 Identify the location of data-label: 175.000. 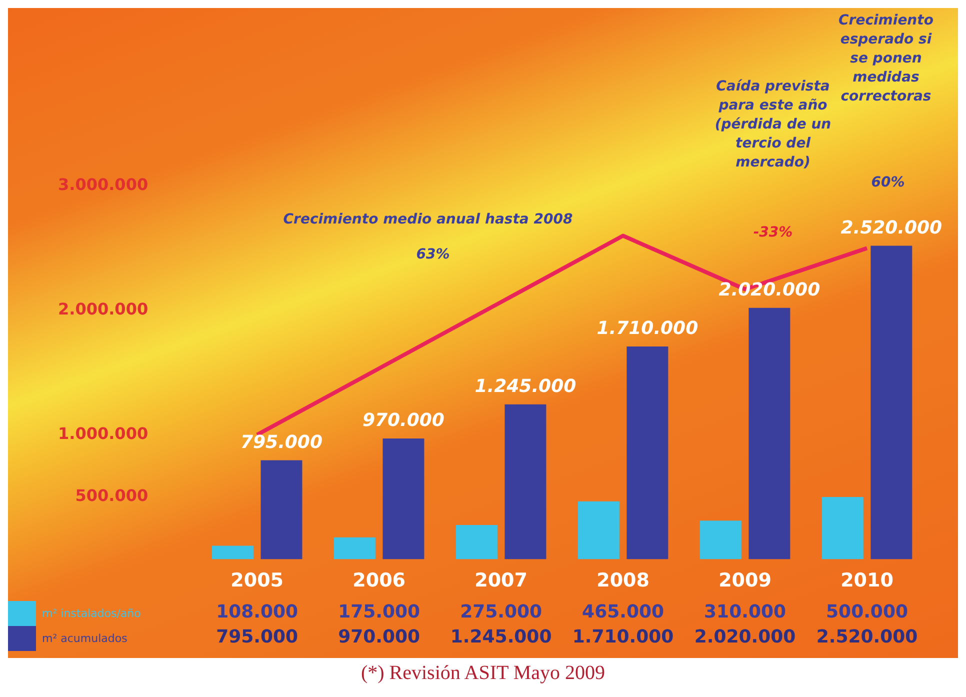
(379, 612).